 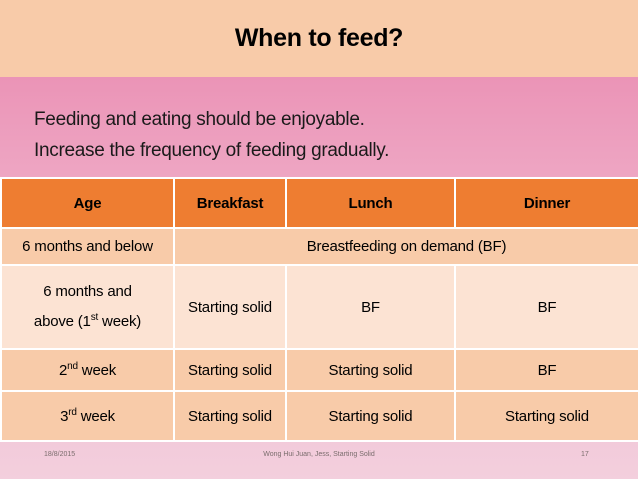 What do you see at coordinates (585, 454) in the screenshot?
I see `footer-page-number: 17` at bounding box center [585, 454].